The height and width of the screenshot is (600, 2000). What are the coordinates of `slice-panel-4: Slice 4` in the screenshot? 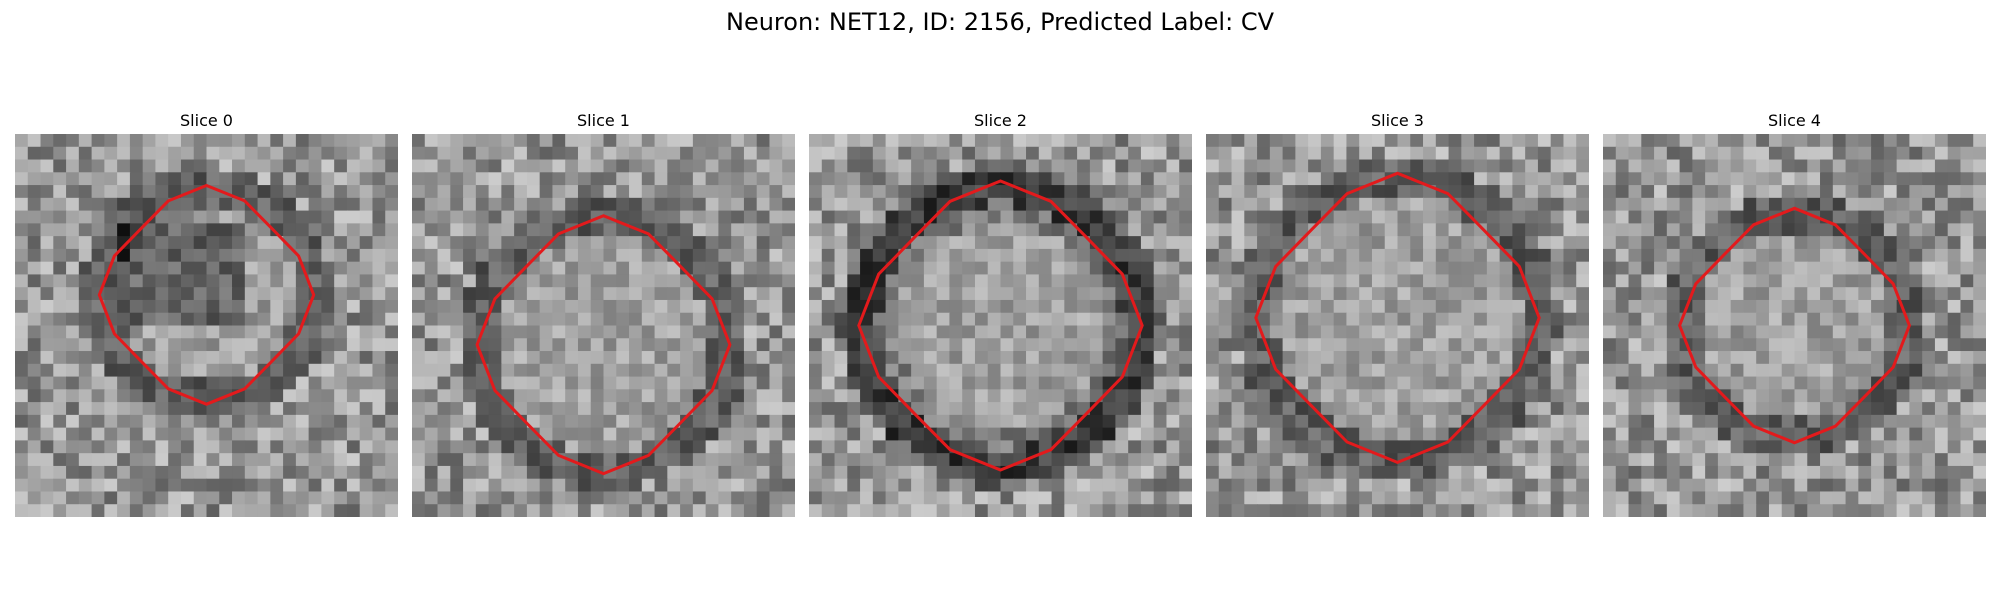 It's located at (1794, 312).